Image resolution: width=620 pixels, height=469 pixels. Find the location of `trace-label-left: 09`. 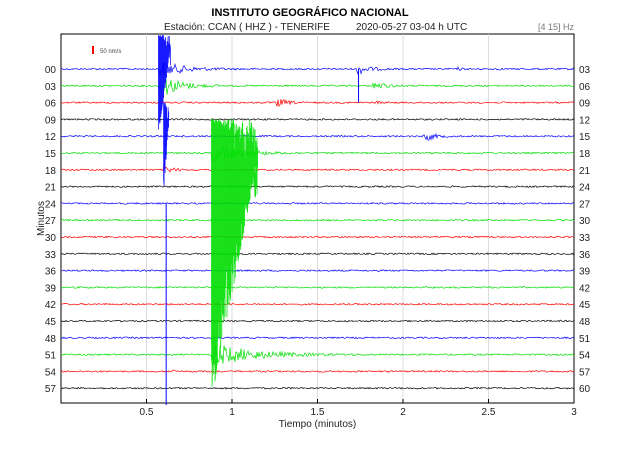

trace-label-left: 09 is located at coordinates (51, 120).